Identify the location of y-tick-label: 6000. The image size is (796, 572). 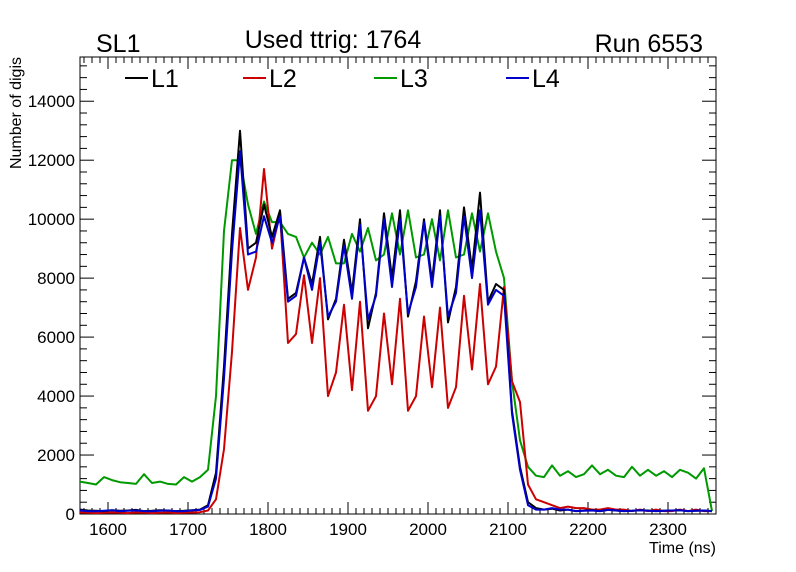
(56, 337).